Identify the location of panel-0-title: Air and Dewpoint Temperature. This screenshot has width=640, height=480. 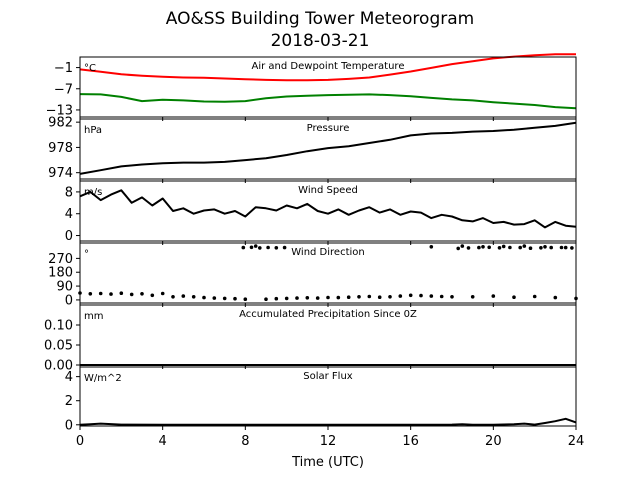
(328, 66).